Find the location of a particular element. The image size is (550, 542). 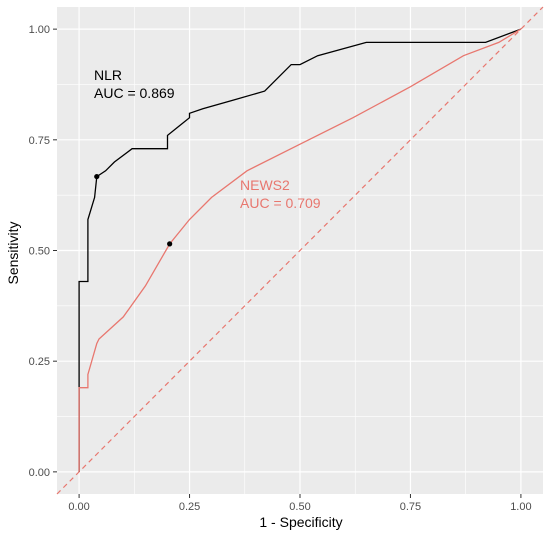

news2-annotation: NEWS2 AUC = 0.709 is located at coordinates (280, 194).